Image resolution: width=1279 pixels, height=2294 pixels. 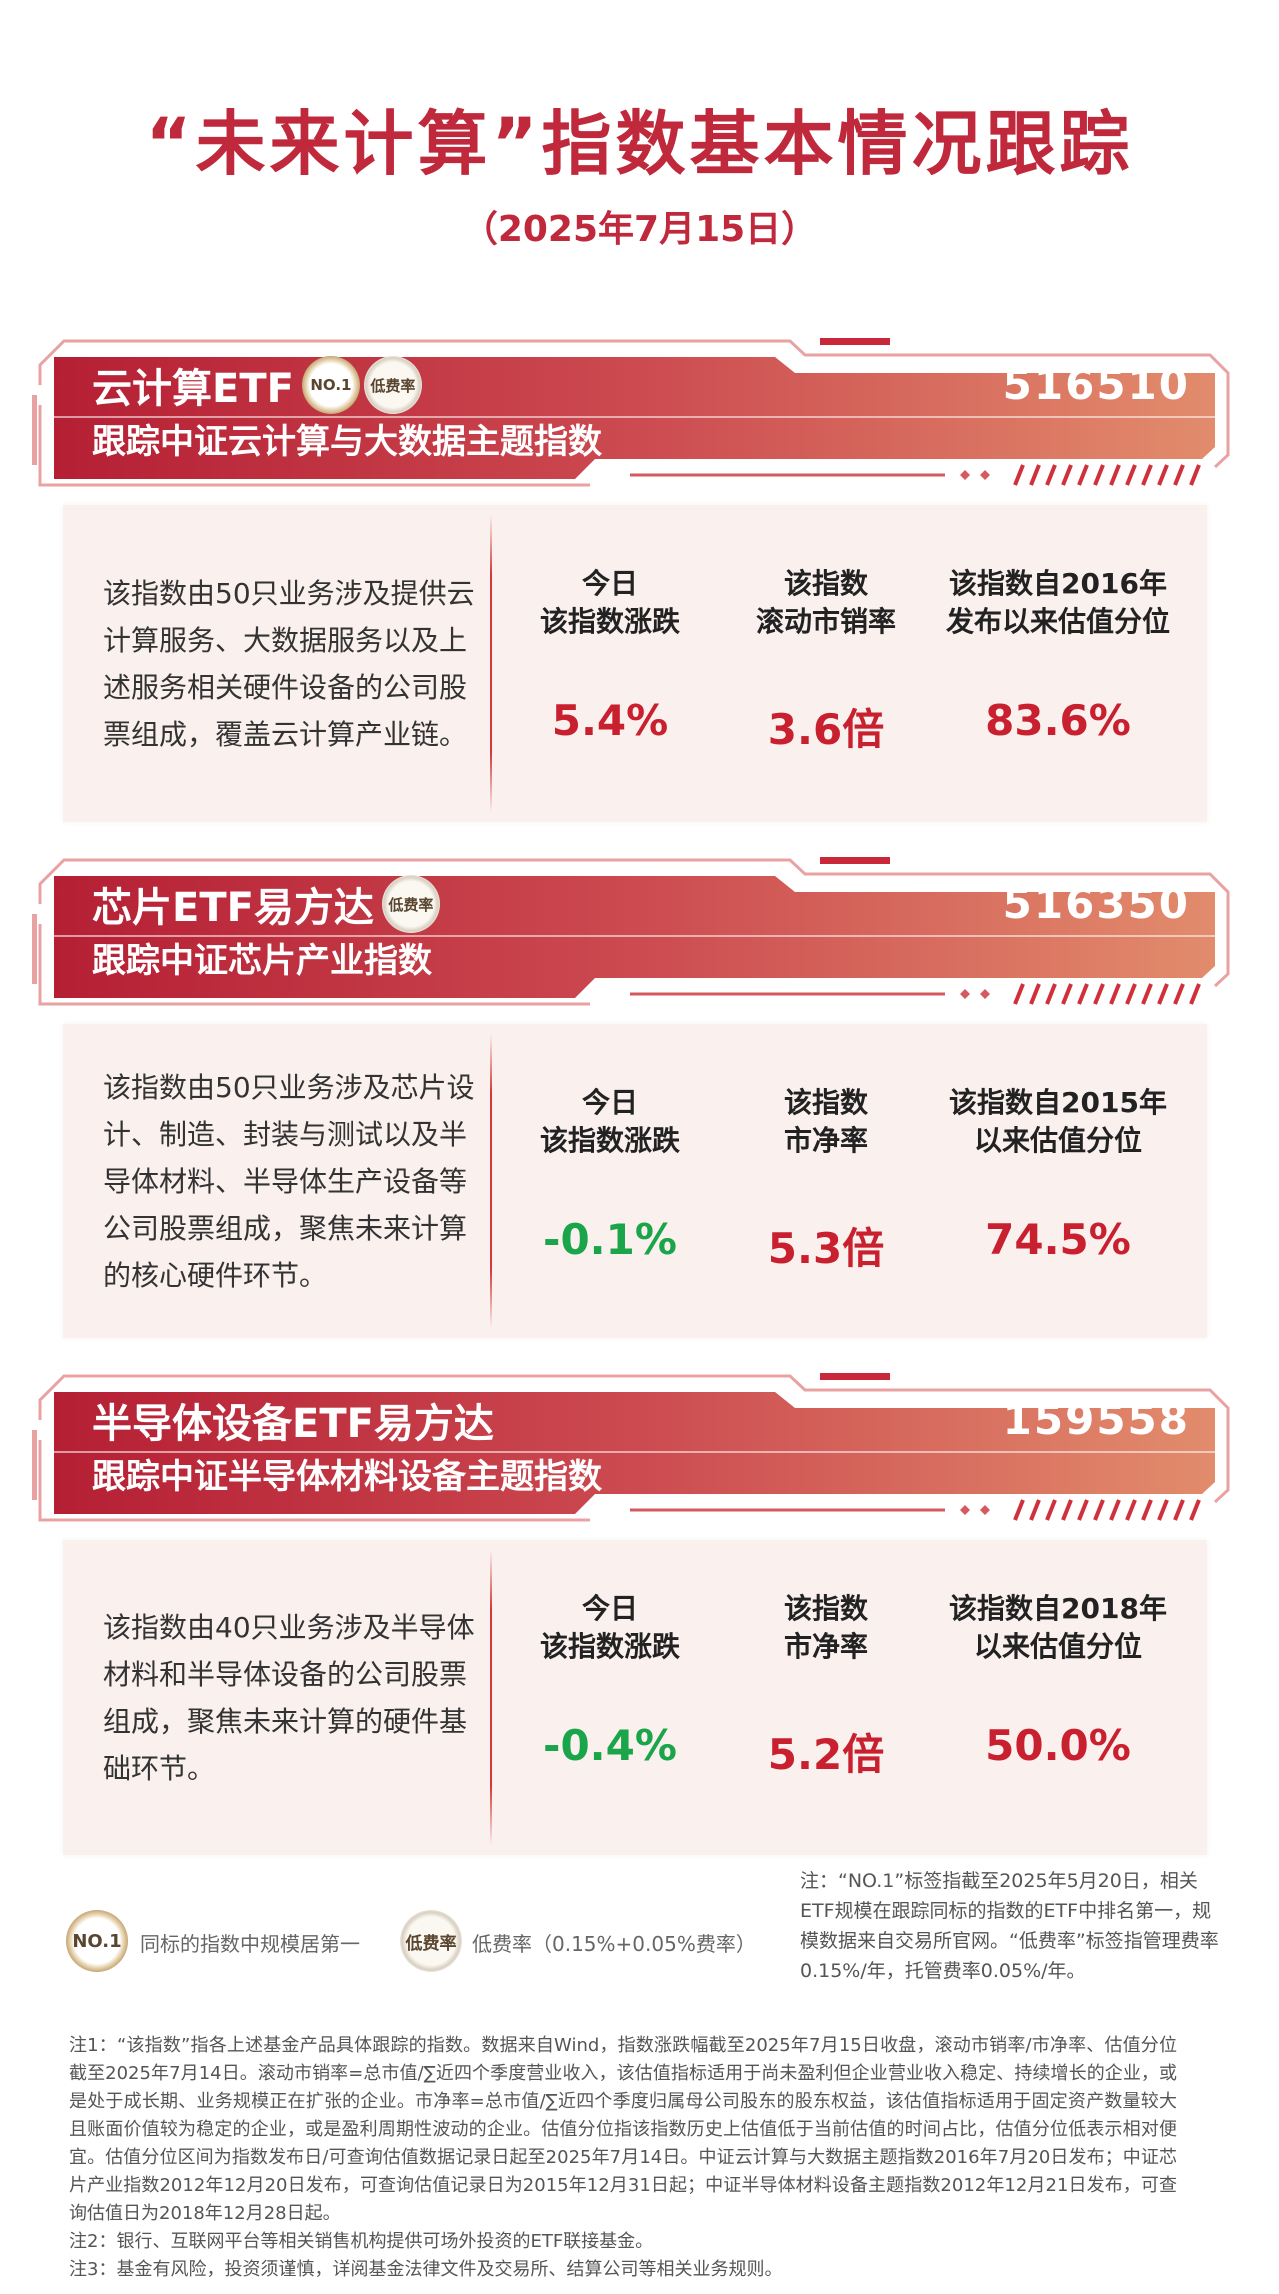 What do you see at coordinates (1096, 384) in the screenshot?
I see `fund-code: 516510` at bounding box center [1096, 384].